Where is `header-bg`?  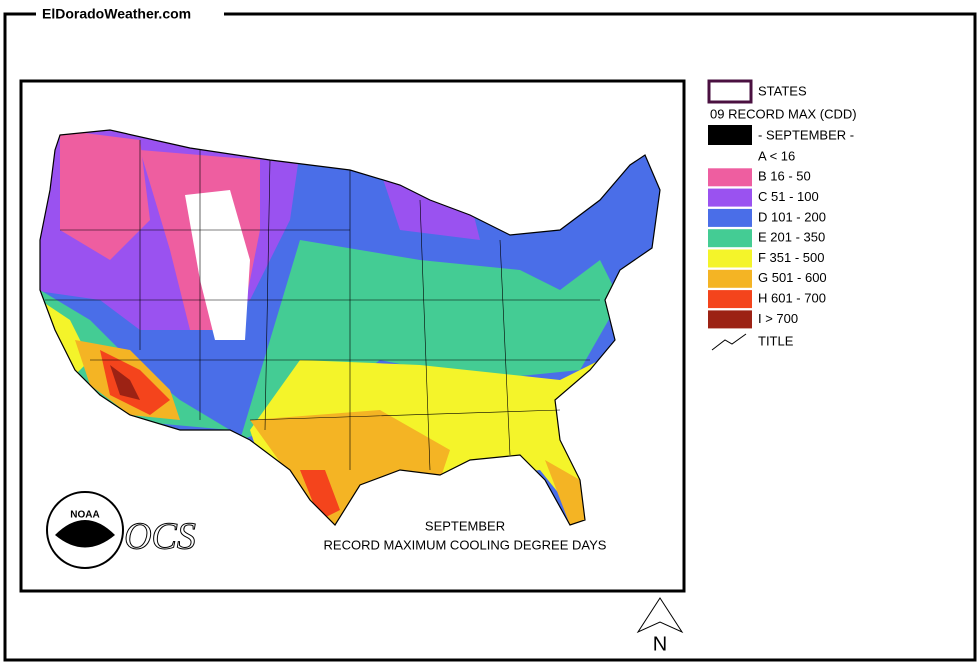 header-bg is located at coordinates (130, 15).